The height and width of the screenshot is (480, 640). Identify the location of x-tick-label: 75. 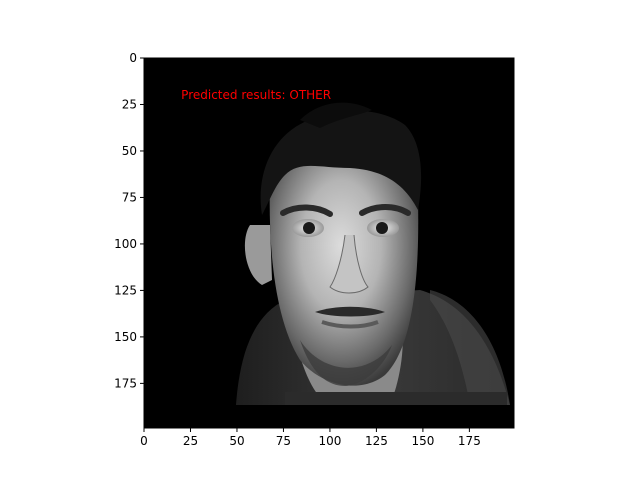
(283, 441).